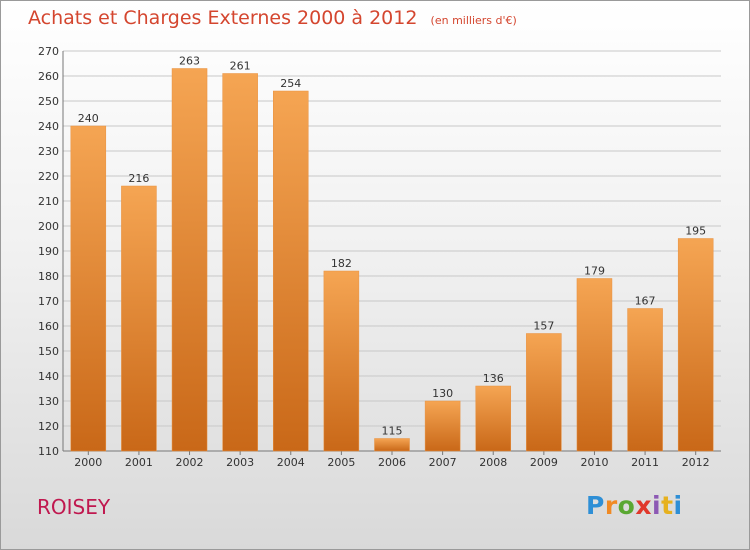 The width and height of the screenshot is (750, 550). What do you see at coordinates (240, 462) in the screenshot?
I see `x-tick-label: 2003` at bounding box center [240, 462].